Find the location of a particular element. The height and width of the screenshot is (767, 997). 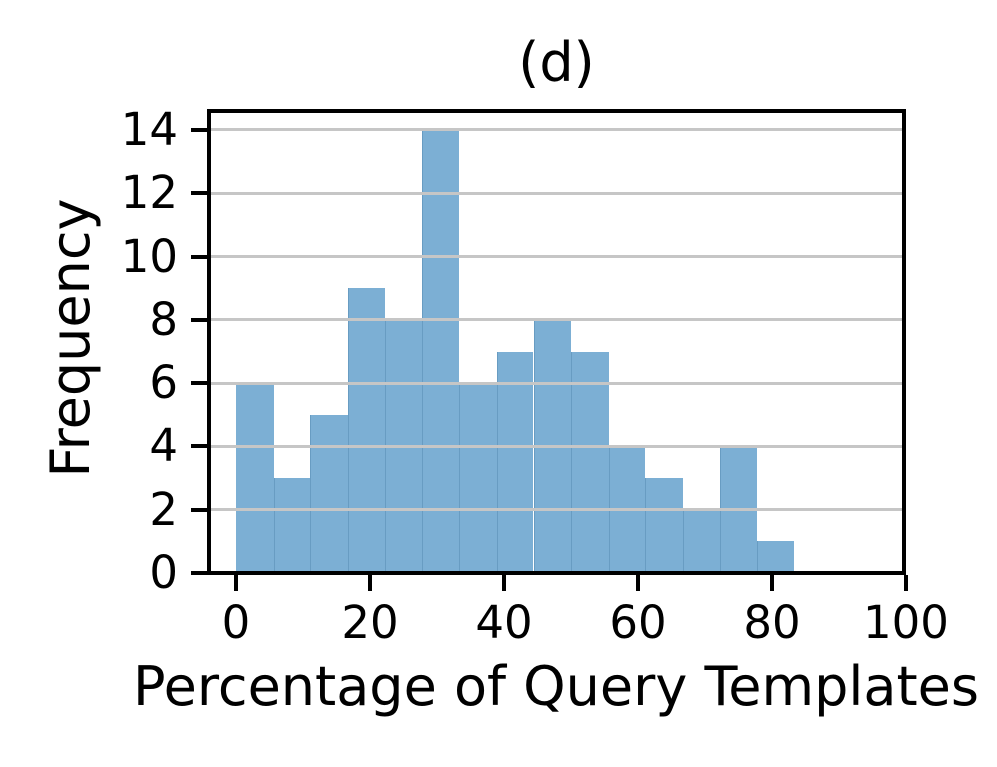

y-axis-tick-label: 6 is located at coordinates (163, 383).